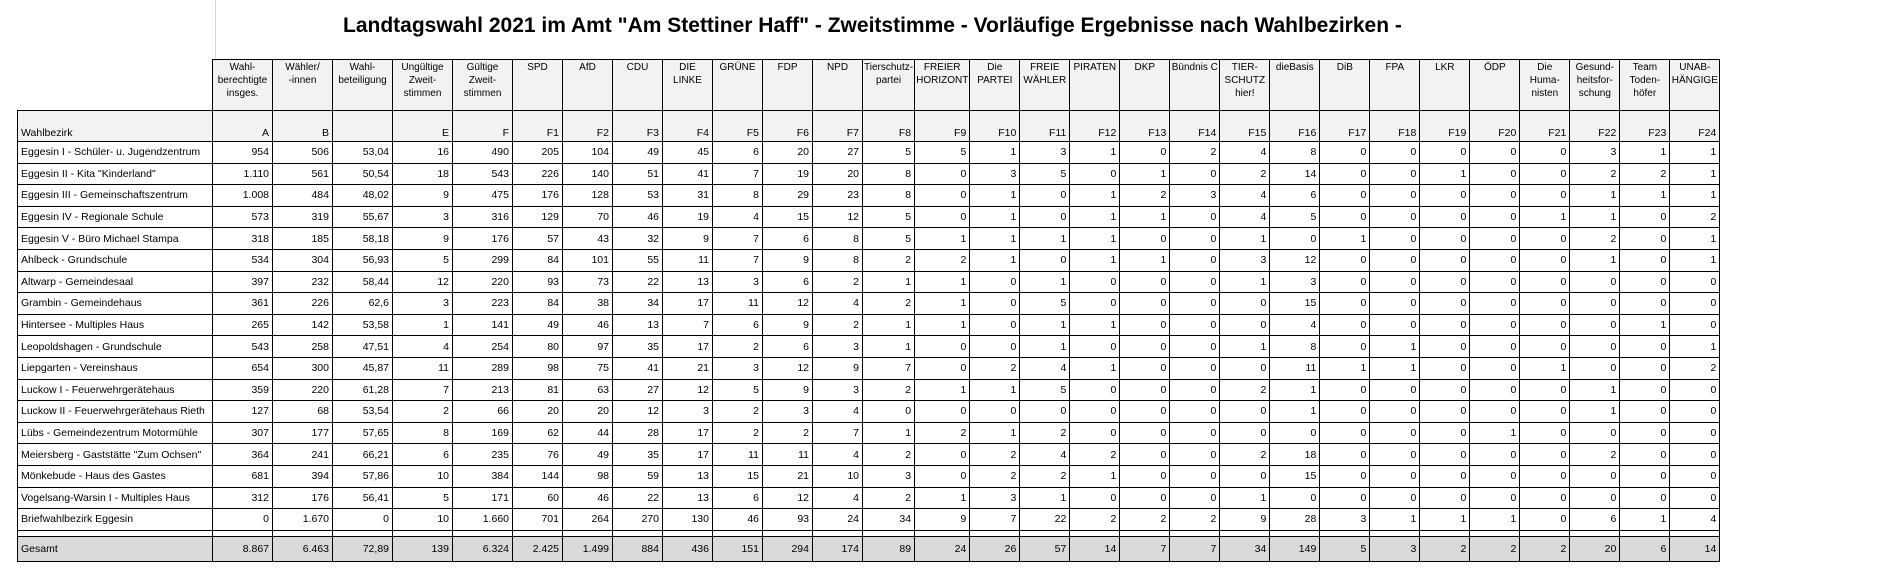 The width and height of the screenshot is (1900, 571). What do you see at coordinates (302, 126) in the screenshot?
I see `column-code: B` at bounding box center [302, 126].